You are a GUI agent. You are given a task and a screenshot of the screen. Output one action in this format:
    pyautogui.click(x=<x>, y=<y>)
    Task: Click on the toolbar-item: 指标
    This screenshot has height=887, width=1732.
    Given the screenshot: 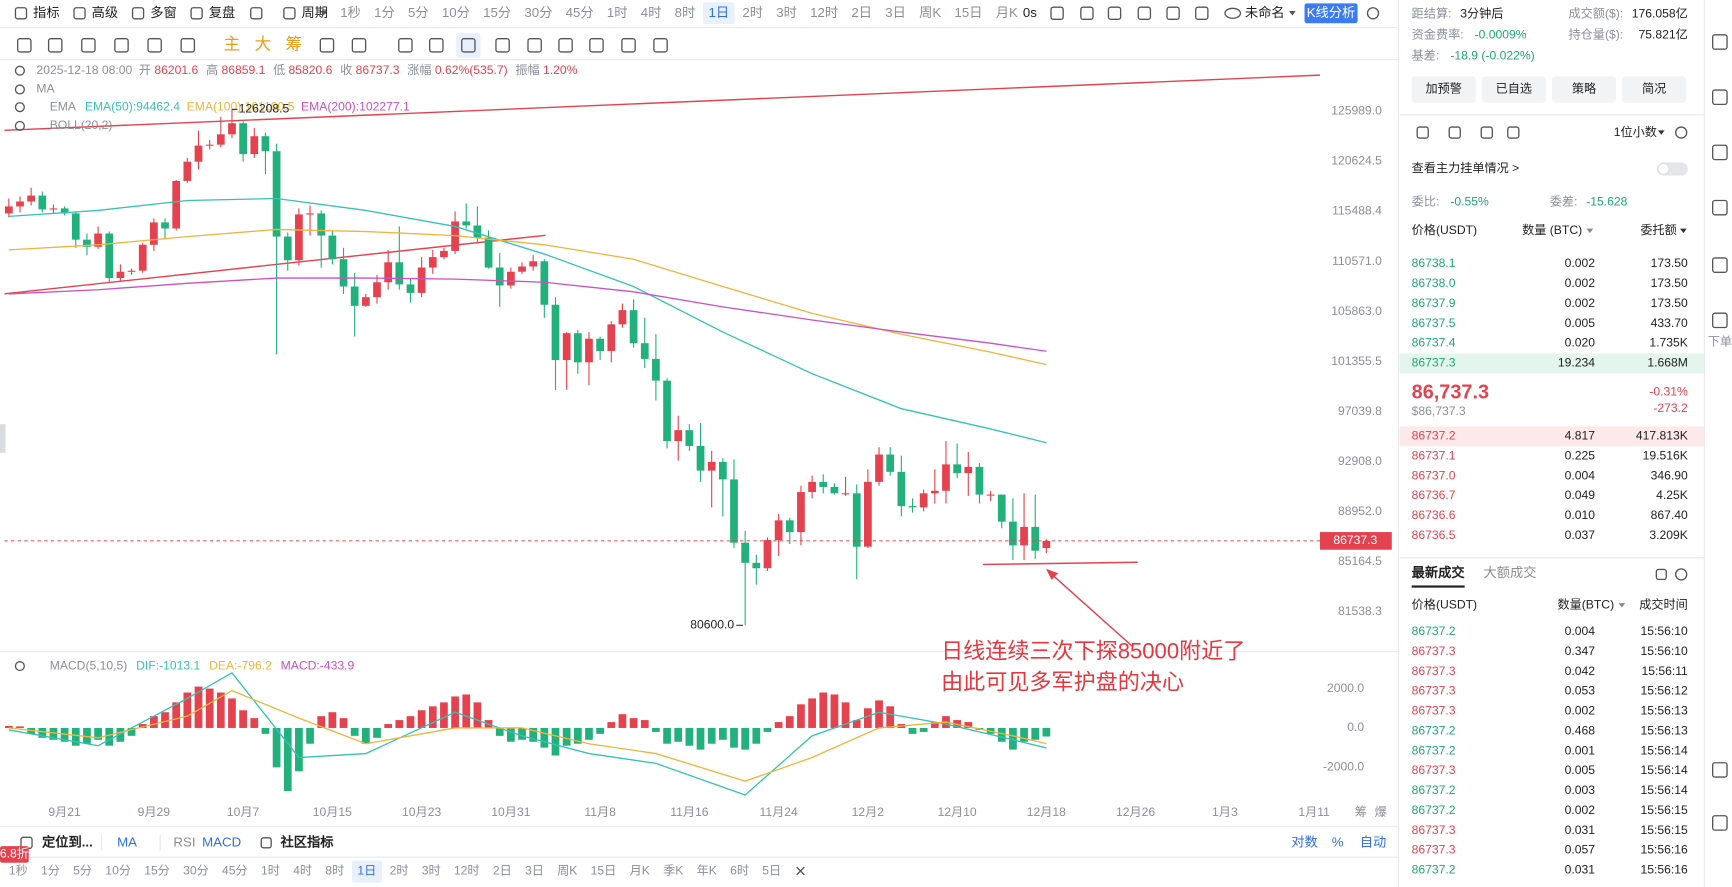 What is the action you would take?
    pyautogui.click(x=46, y=12)
    